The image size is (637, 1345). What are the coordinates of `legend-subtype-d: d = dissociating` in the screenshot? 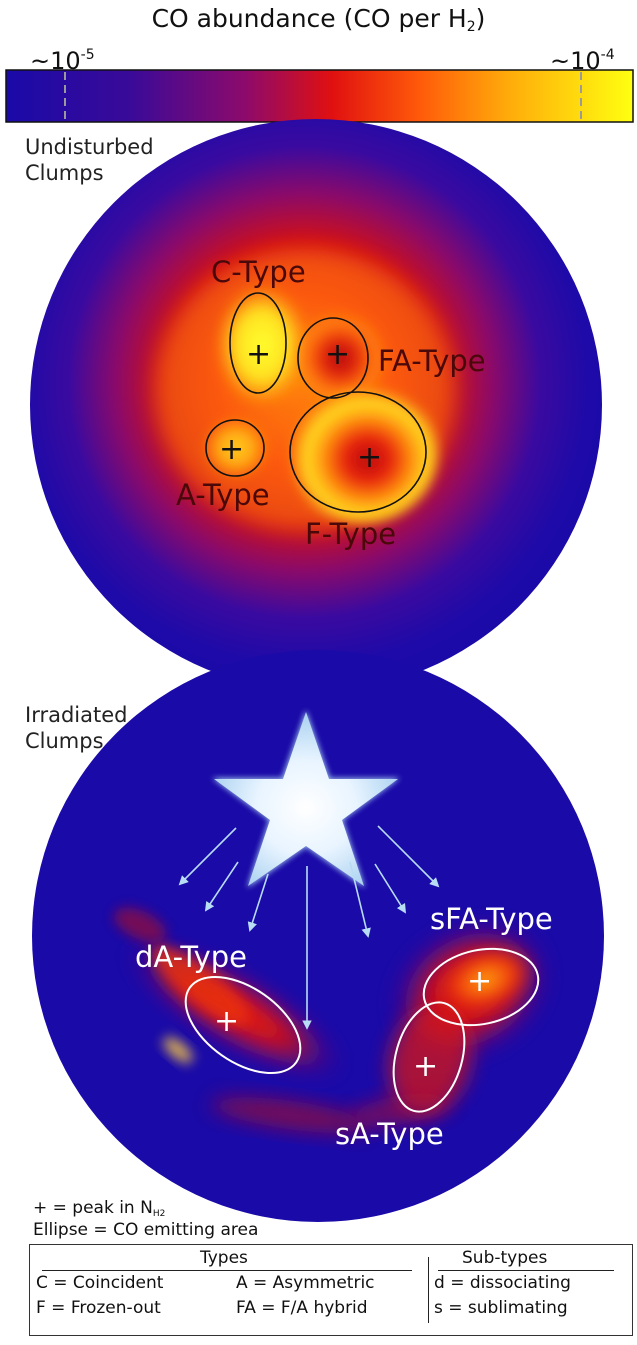 It's located at (502, 1283).